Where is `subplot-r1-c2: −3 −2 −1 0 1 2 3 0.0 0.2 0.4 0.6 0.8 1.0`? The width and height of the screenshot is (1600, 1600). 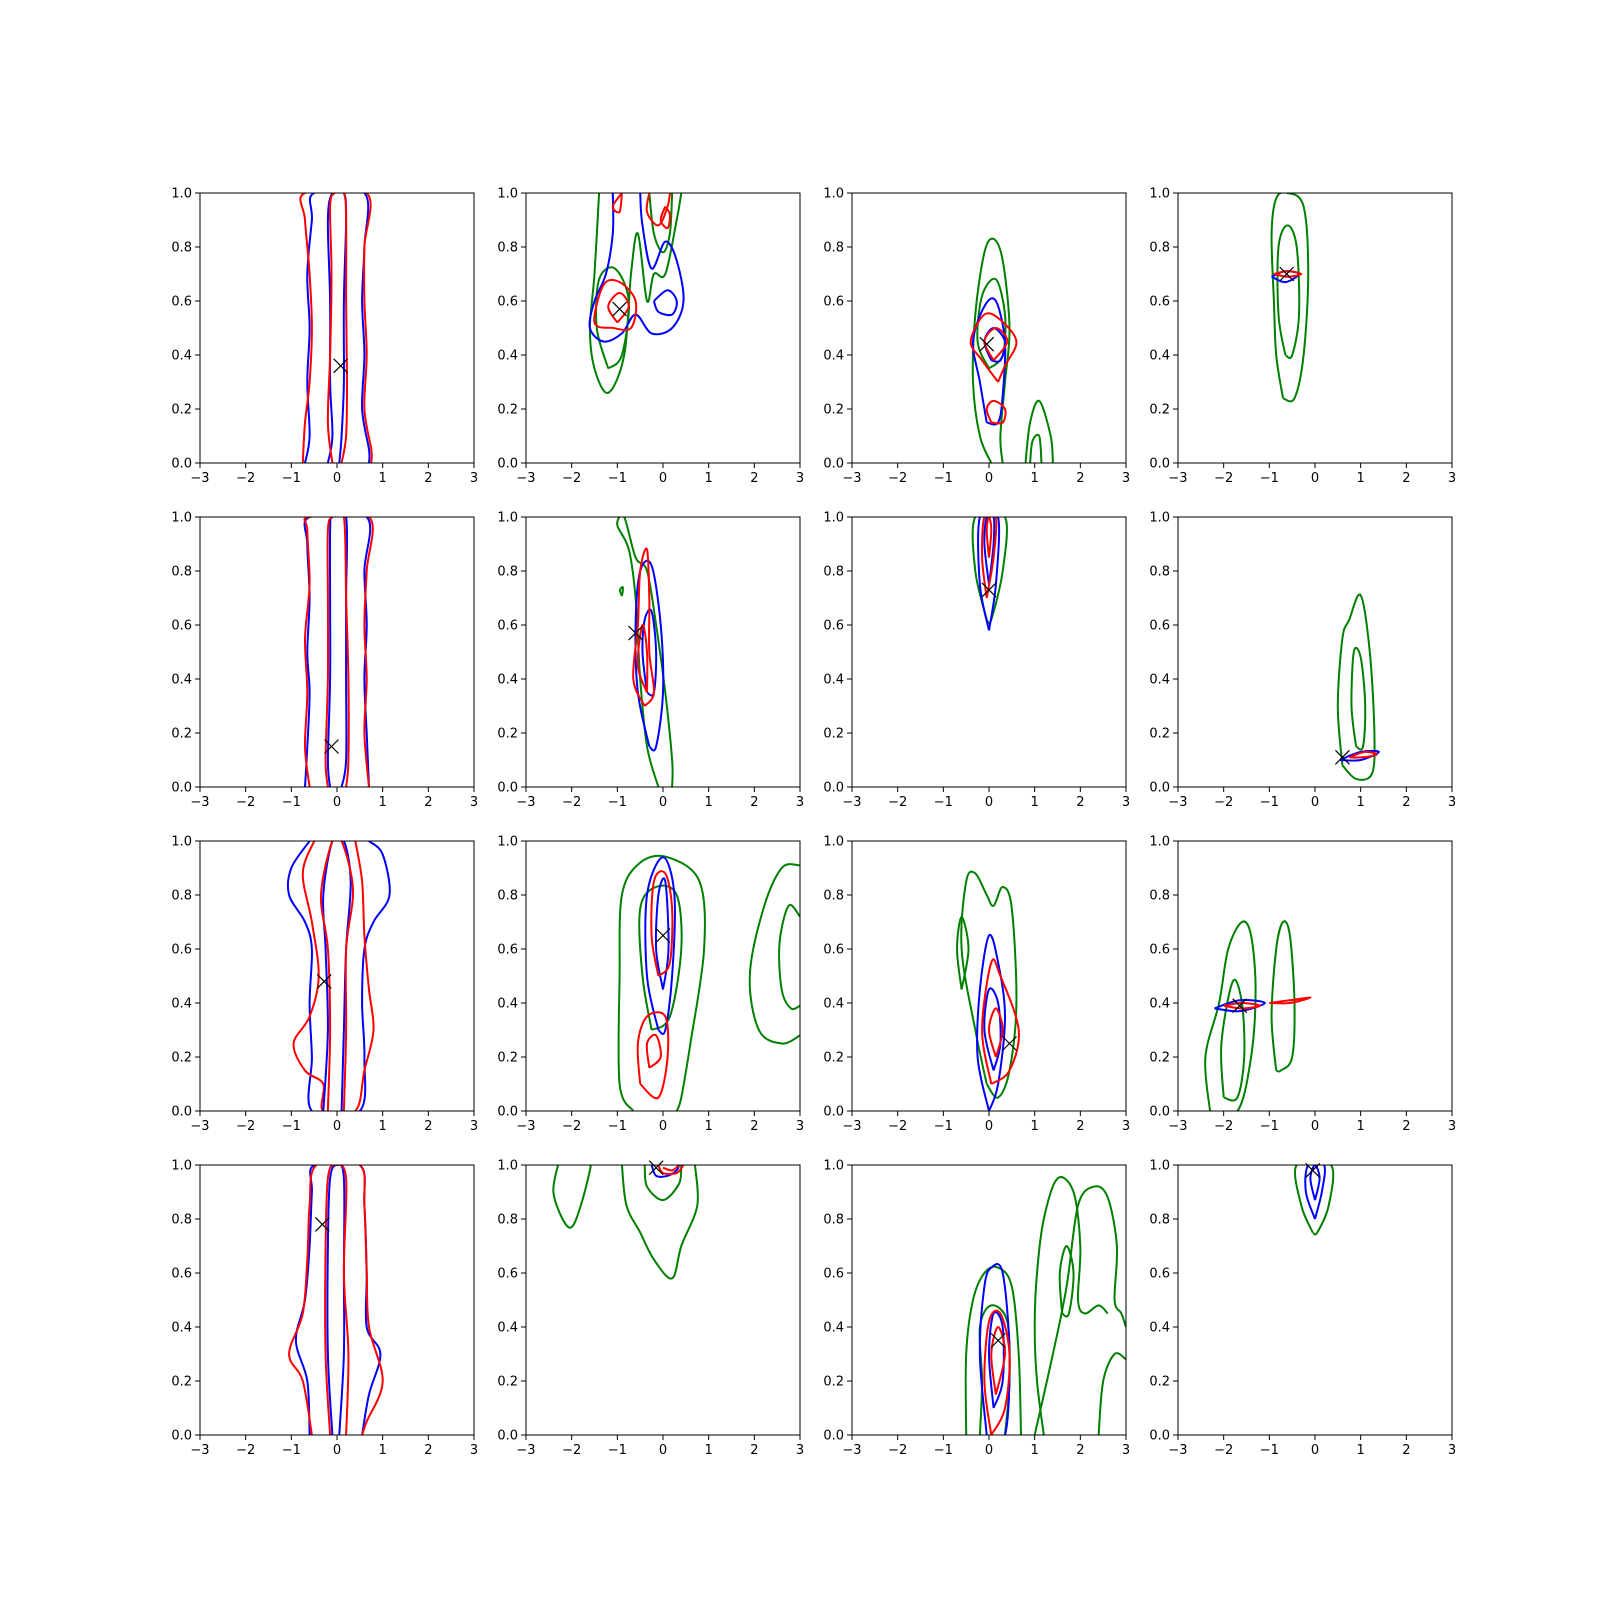 subplot-r1-c2: −3 −2 −1 0 1 2 3 0.0 0.2 0.4 0.6 0.8 1.0 is located at coordinates (650, 337).